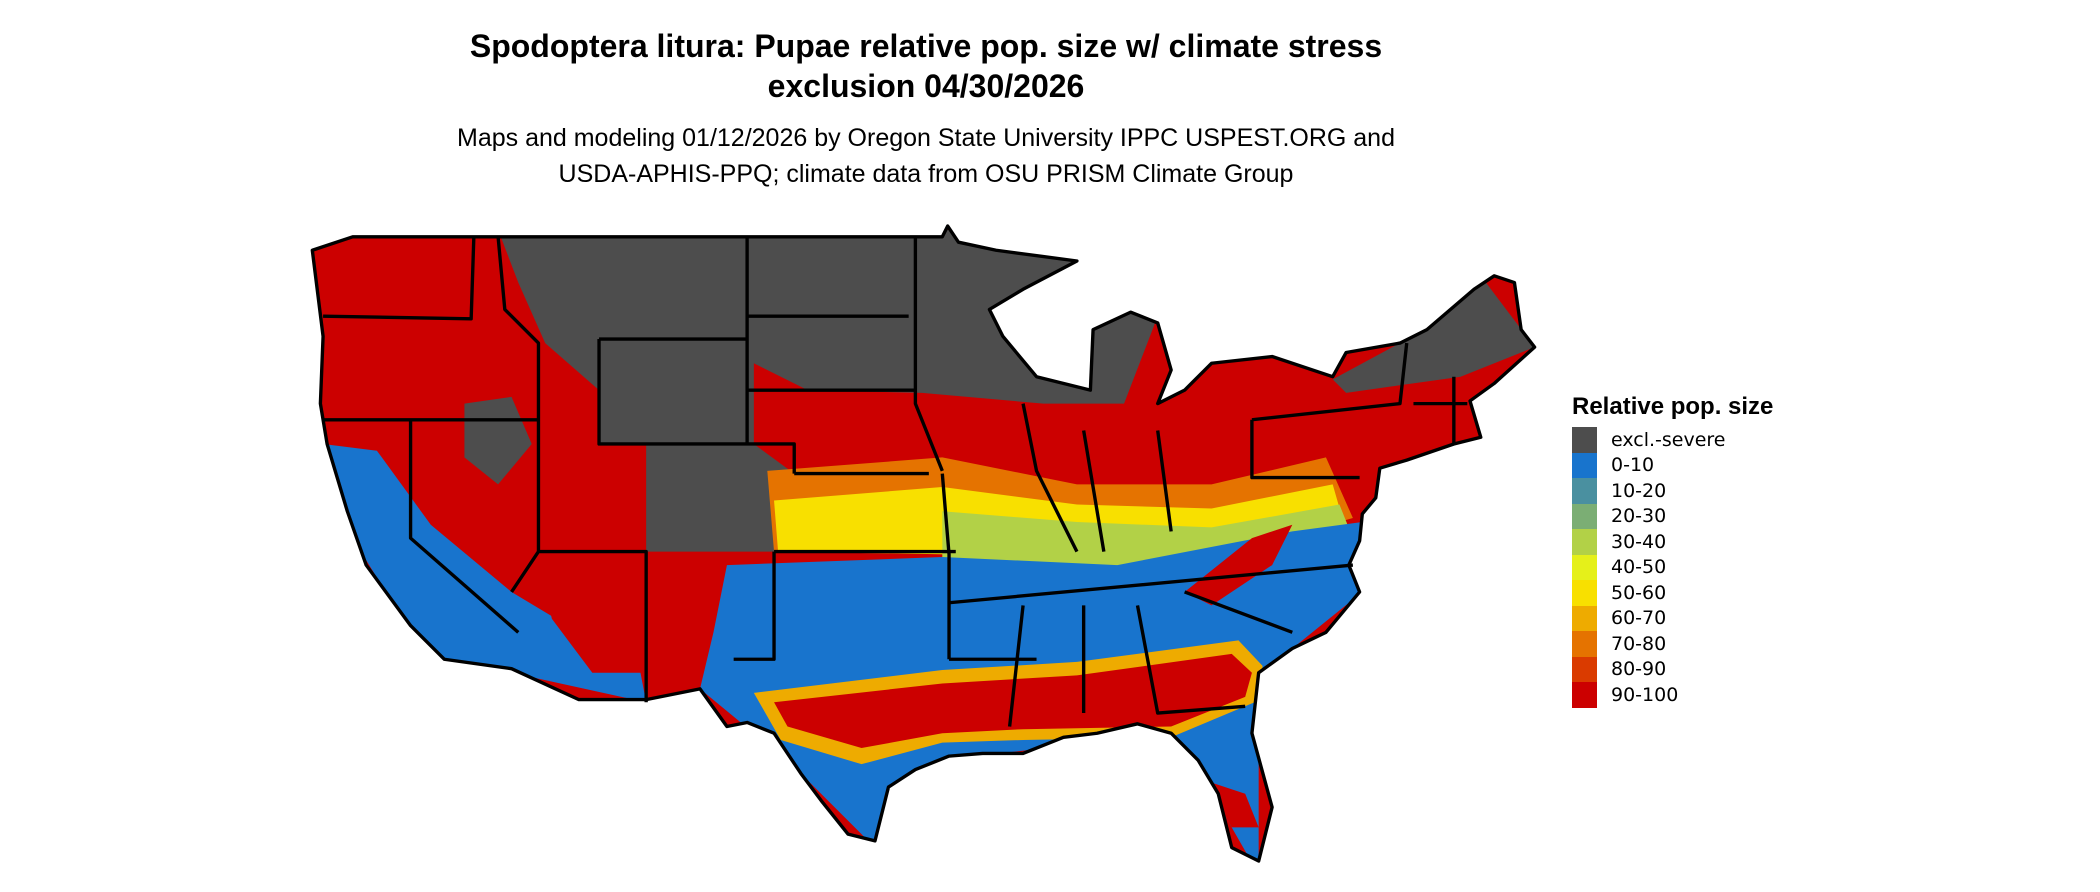  I want to click on legend-label: excl.-severe, so click(1668, 439).